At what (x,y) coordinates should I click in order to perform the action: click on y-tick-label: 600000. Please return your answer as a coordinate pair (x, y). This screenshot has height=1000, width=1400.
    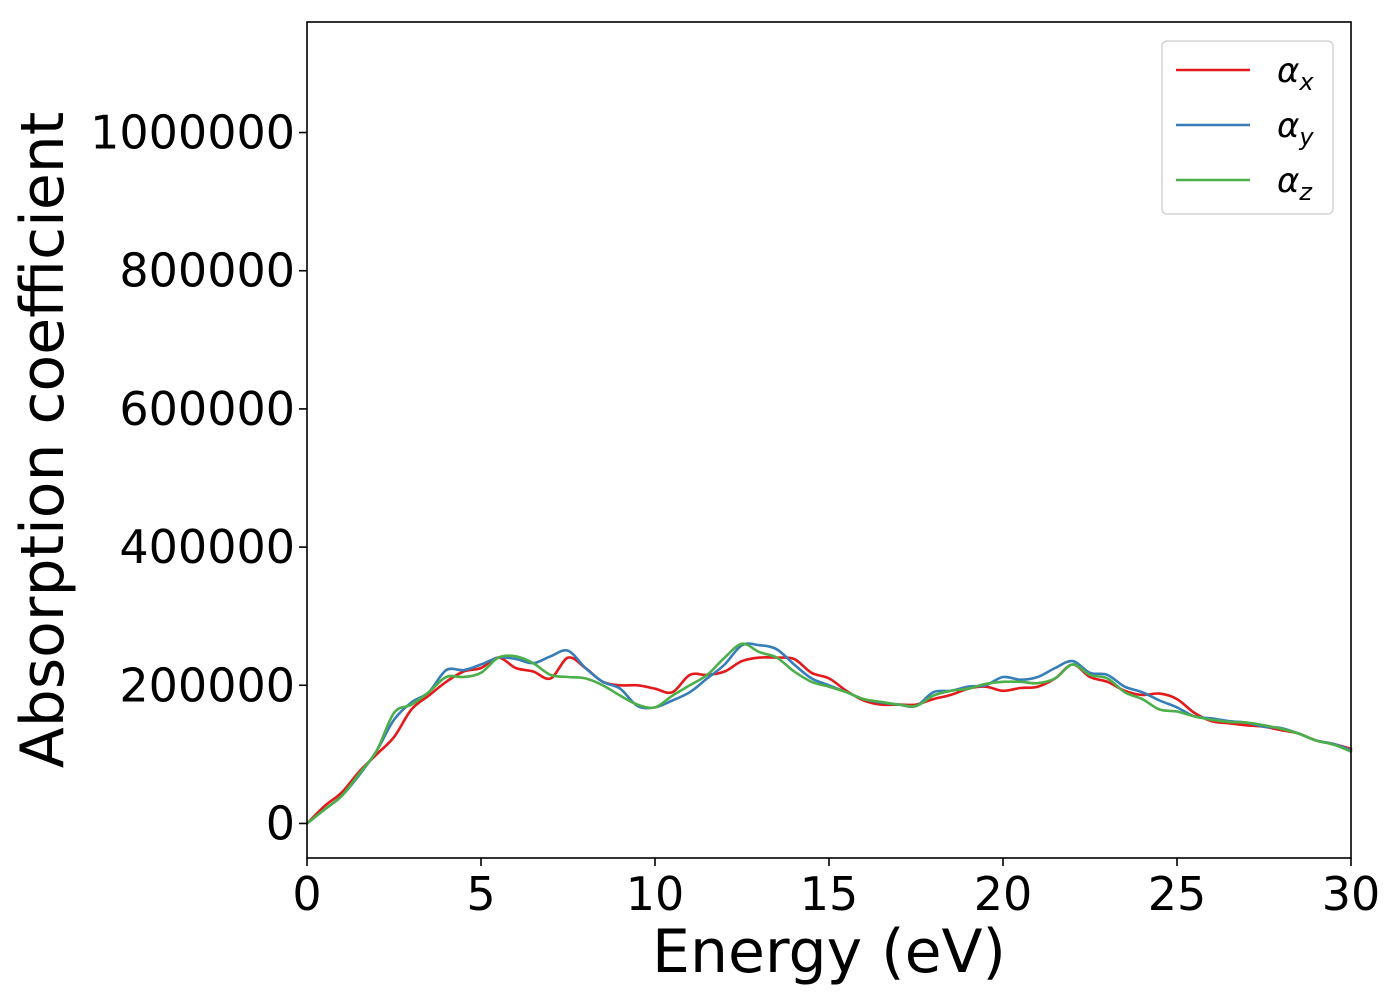
    Looking at the image, I should click on (207, 409).